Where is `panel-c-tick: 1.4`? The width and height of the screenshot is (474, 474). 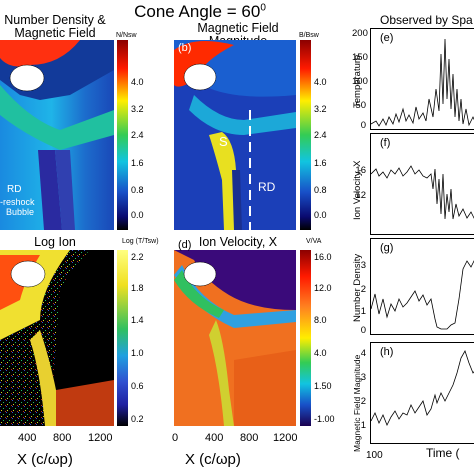 panel-c-tick: 1.4 is located at coordinates (137, 320).